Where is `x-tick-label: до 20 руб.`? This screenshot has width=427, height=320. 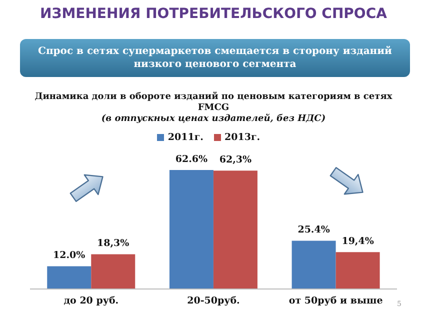 x-tick-label: до 20 руб. is located at coordinates (91, 301).